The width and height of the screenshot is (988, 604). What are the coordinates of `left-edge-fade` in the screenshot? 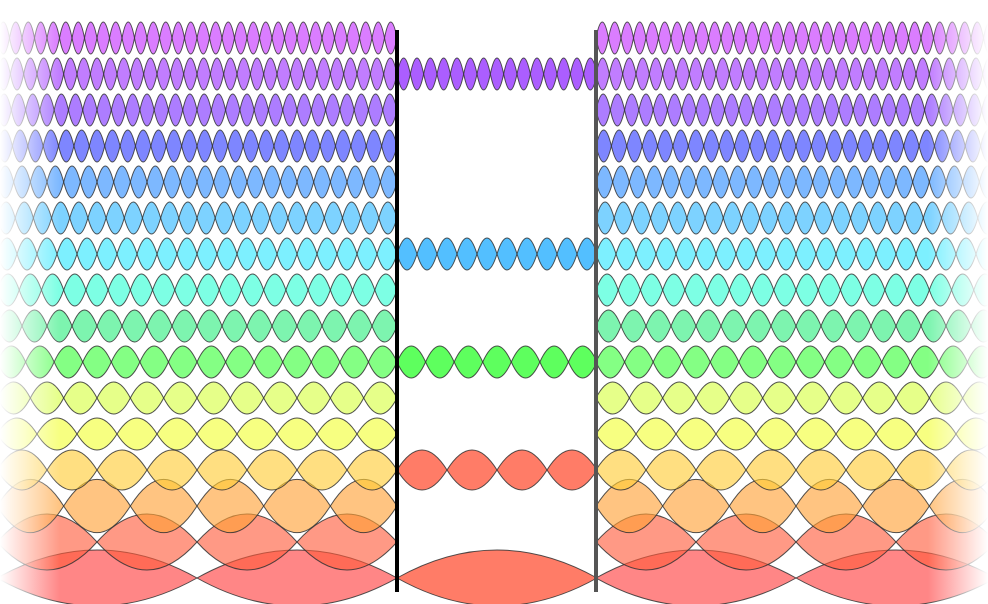 It's located at (30, 302).